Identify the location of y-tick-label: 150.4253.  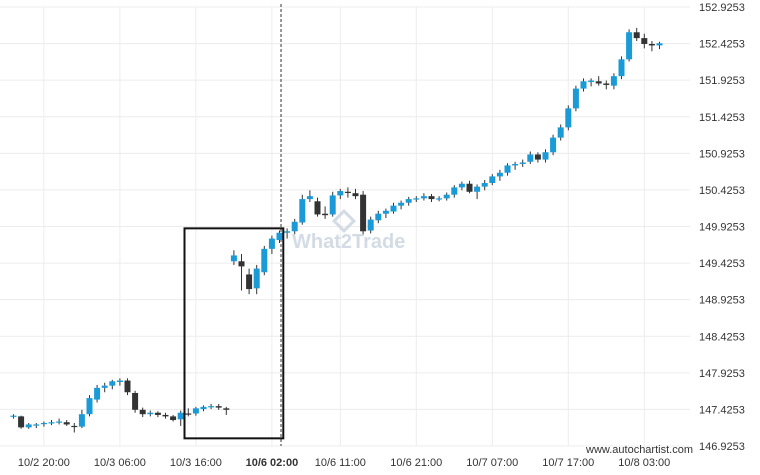
(722, 191).